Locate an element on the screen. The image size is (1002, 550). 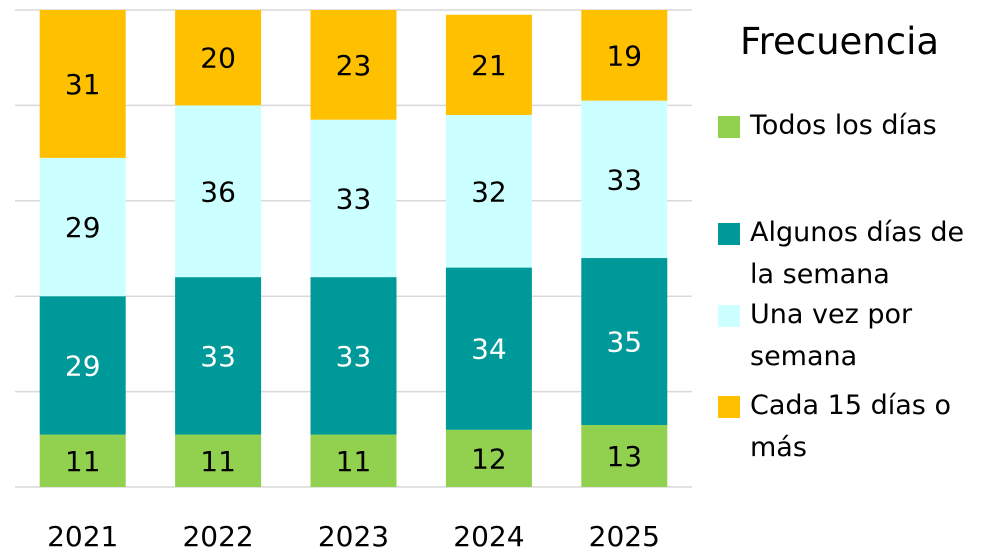
value-label: 36 is located at coordinates (218, 191).